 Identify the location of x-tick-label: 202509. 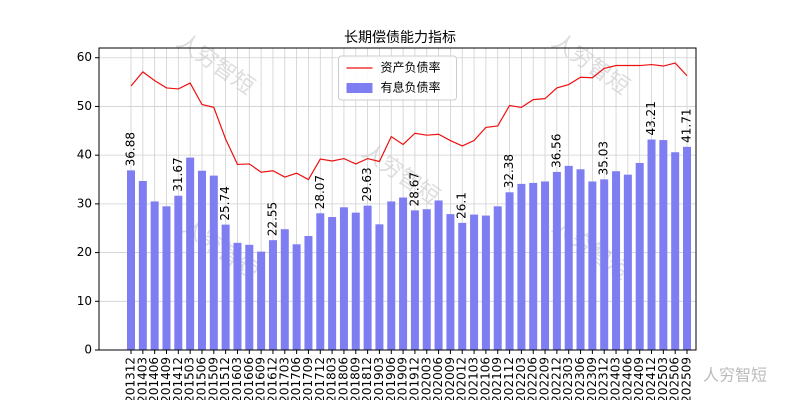
(687, 378).